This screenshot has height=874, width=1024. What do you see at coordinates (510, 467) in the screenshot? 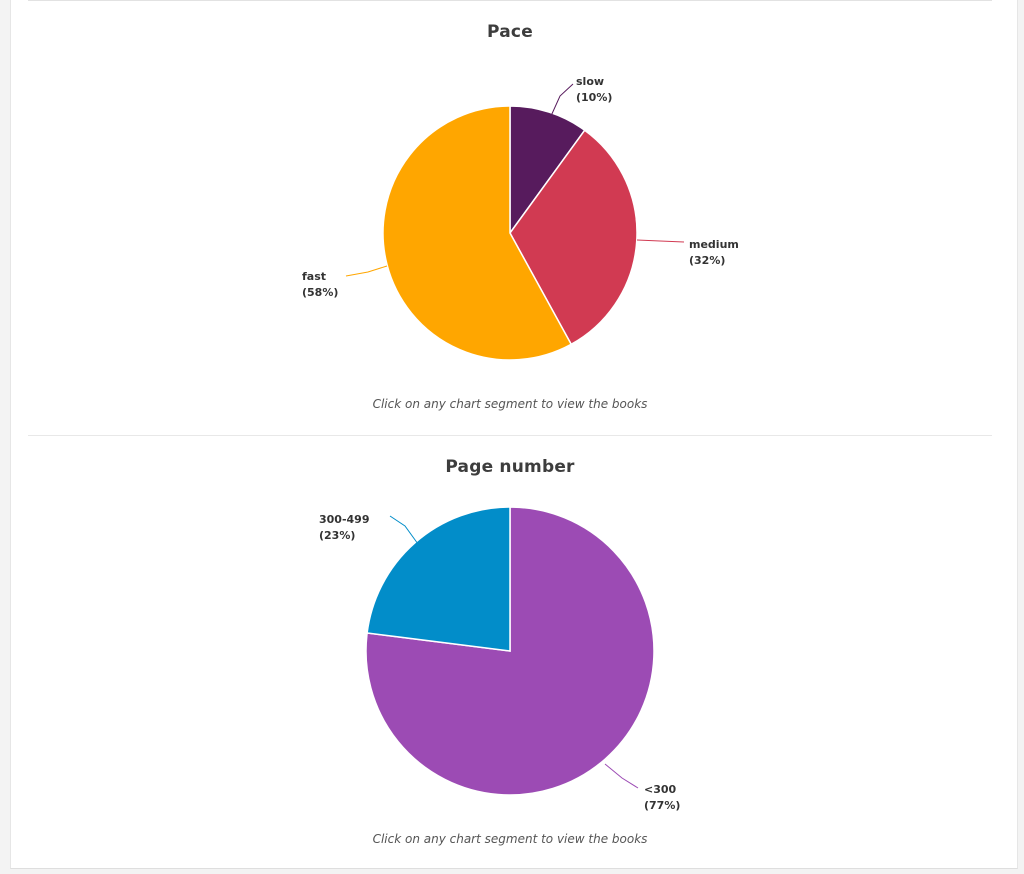
I see `page-number-chart-title: Page number` at bounding box center [510, 467].